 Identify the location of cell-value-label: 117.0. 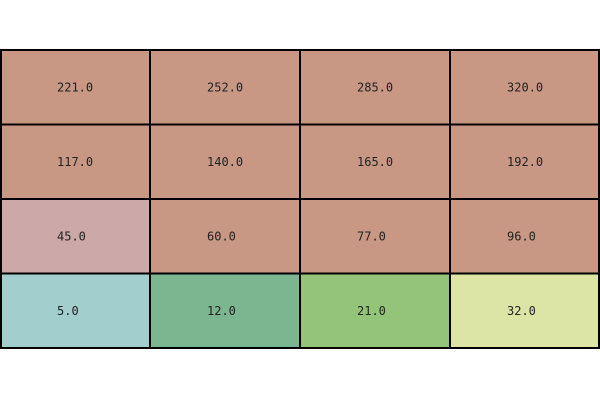
(75, 162).